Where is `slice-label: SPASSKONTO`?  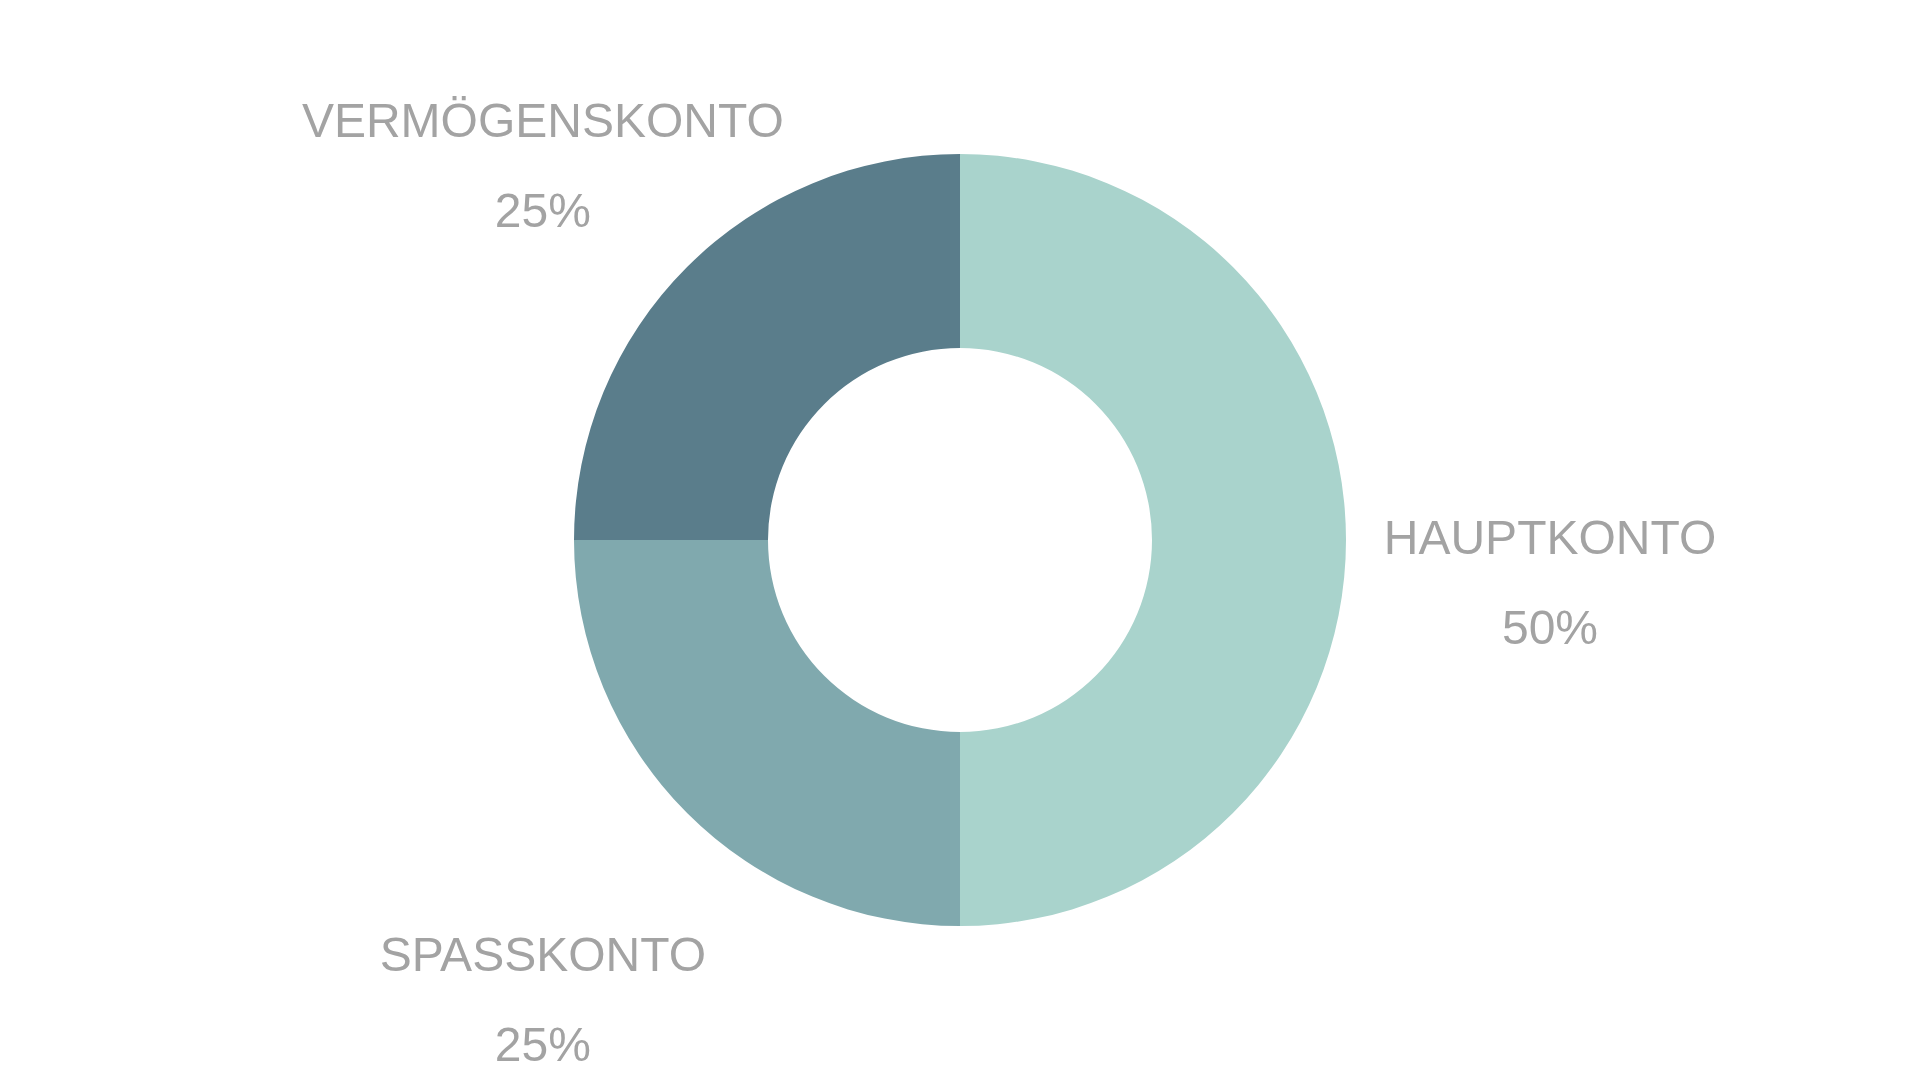 slice-label: SPASSKONTO is located at coordinates (542, 955).